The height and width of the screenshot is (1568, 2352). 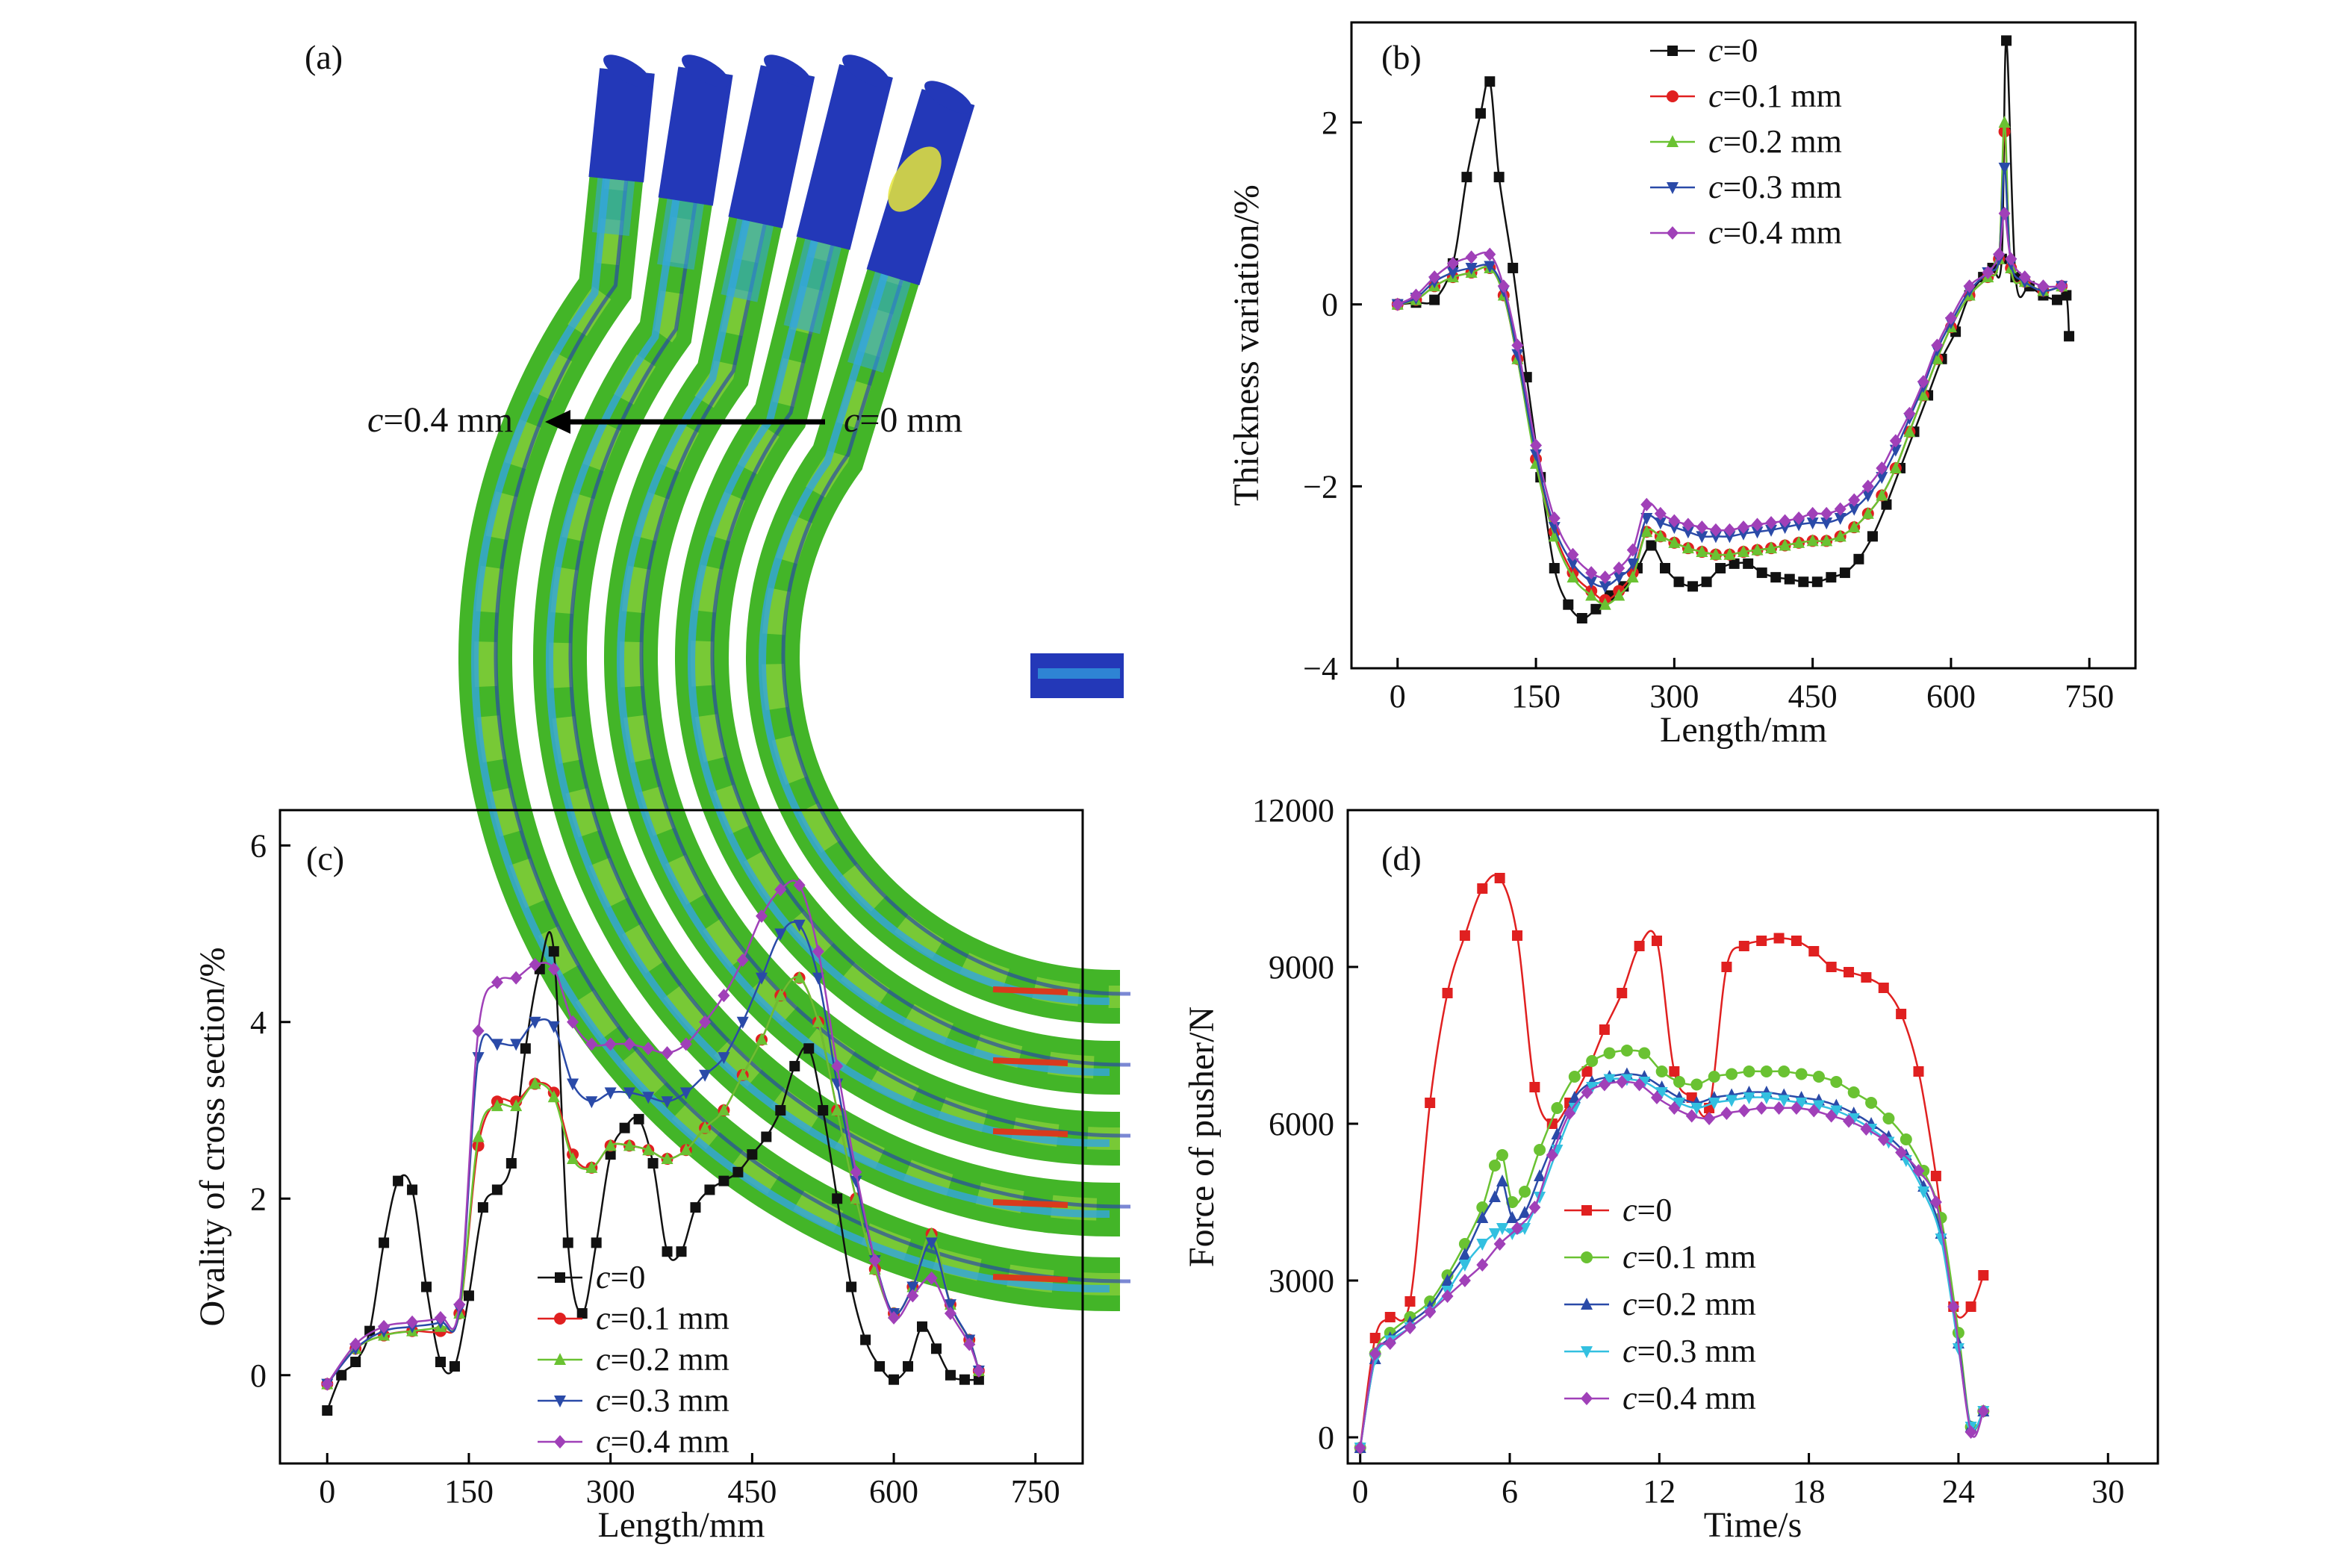 I want to click on x-tick-label: 750, so click(x=2089, y=696).